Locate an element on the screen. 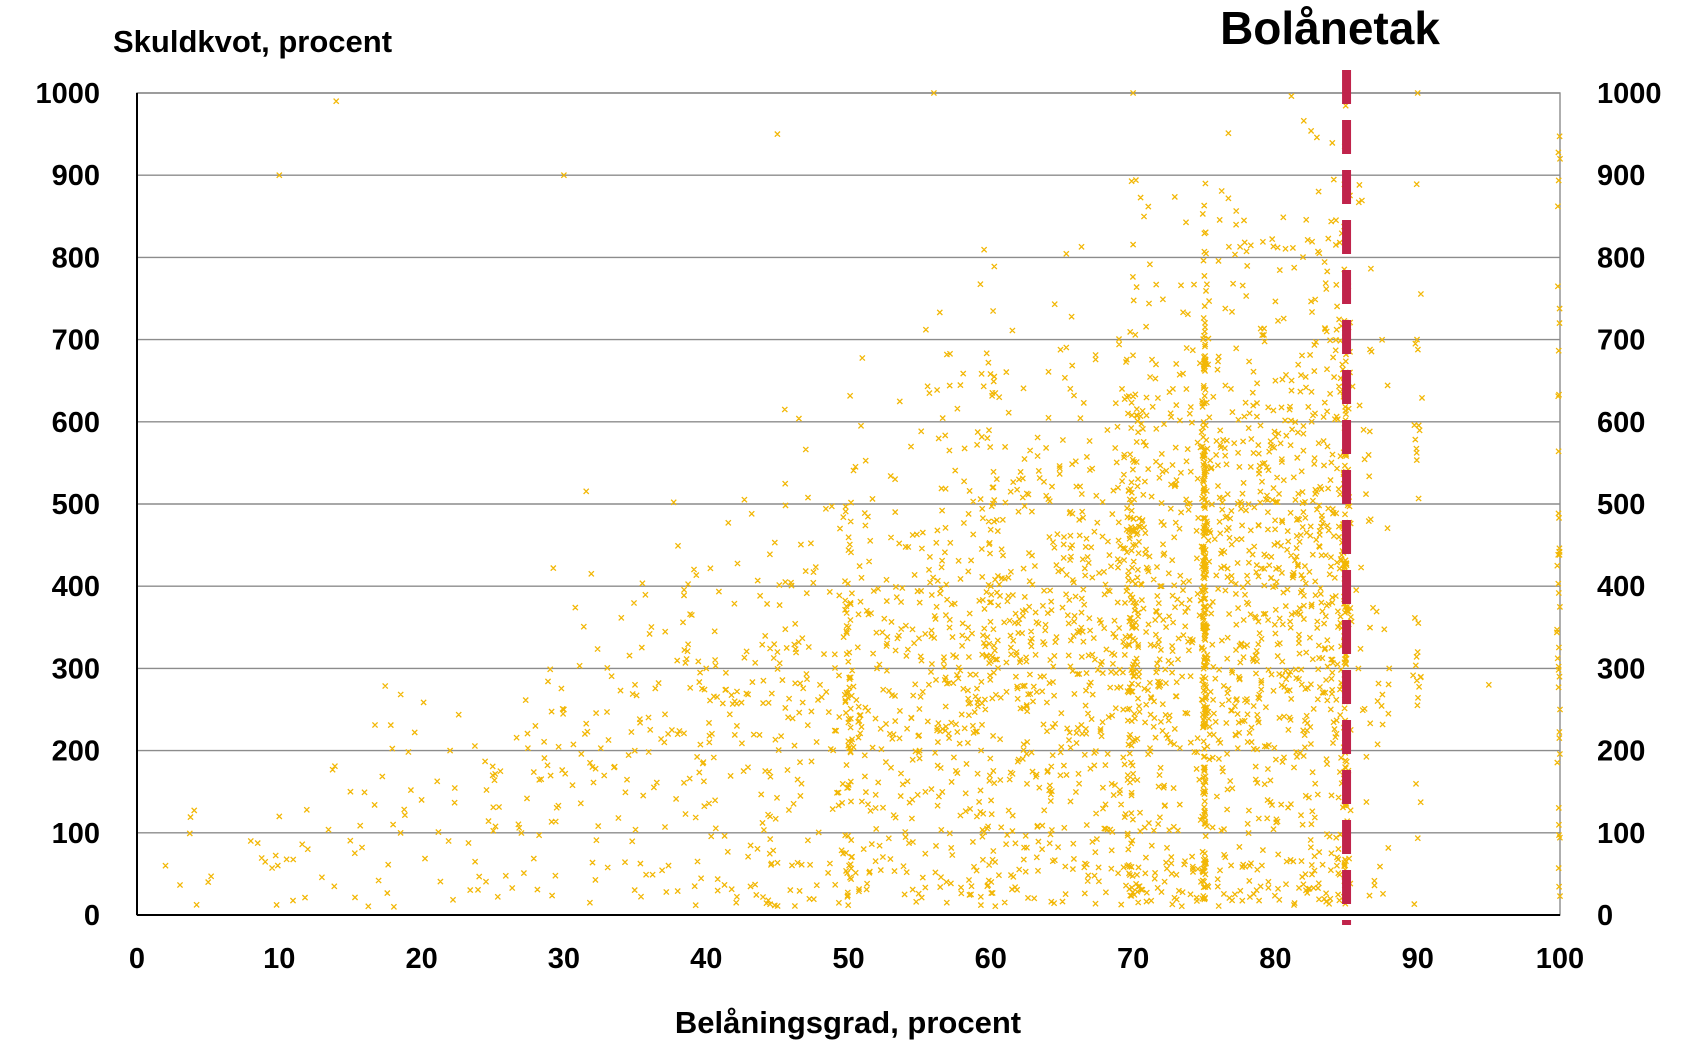 This screenshot has width=1684, height=1042. y2-tick-label: 0 is located at coordinates (1605, 916).